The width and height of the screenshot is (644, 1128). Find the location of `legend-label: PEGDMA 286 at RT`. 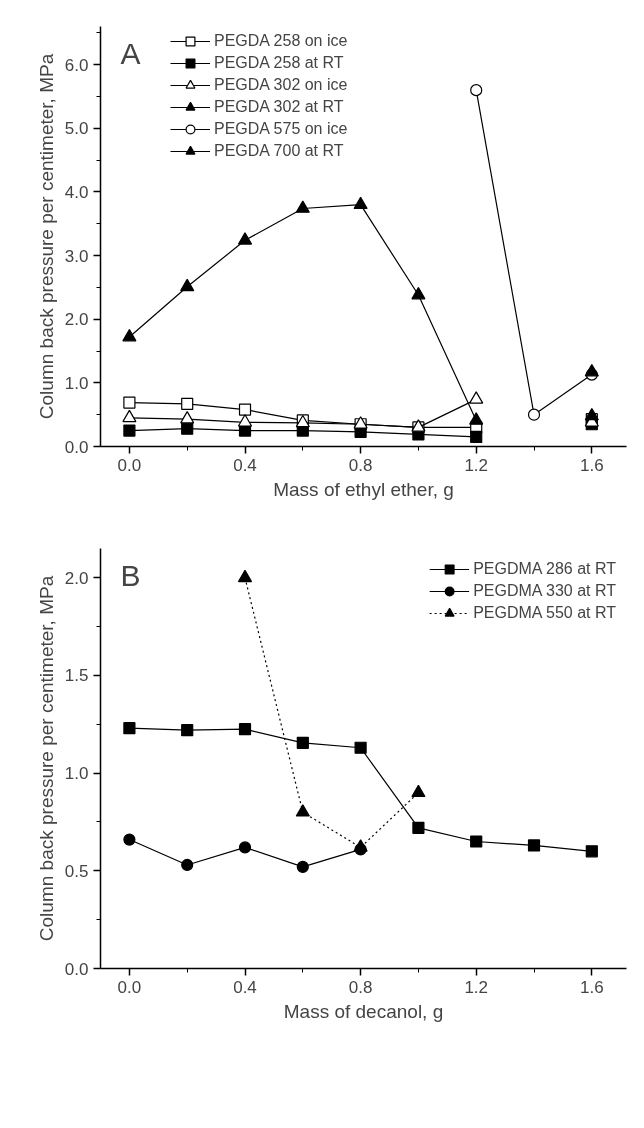

legend-label: PEGDMA 286 at RT is located at coordinates (544, 569).